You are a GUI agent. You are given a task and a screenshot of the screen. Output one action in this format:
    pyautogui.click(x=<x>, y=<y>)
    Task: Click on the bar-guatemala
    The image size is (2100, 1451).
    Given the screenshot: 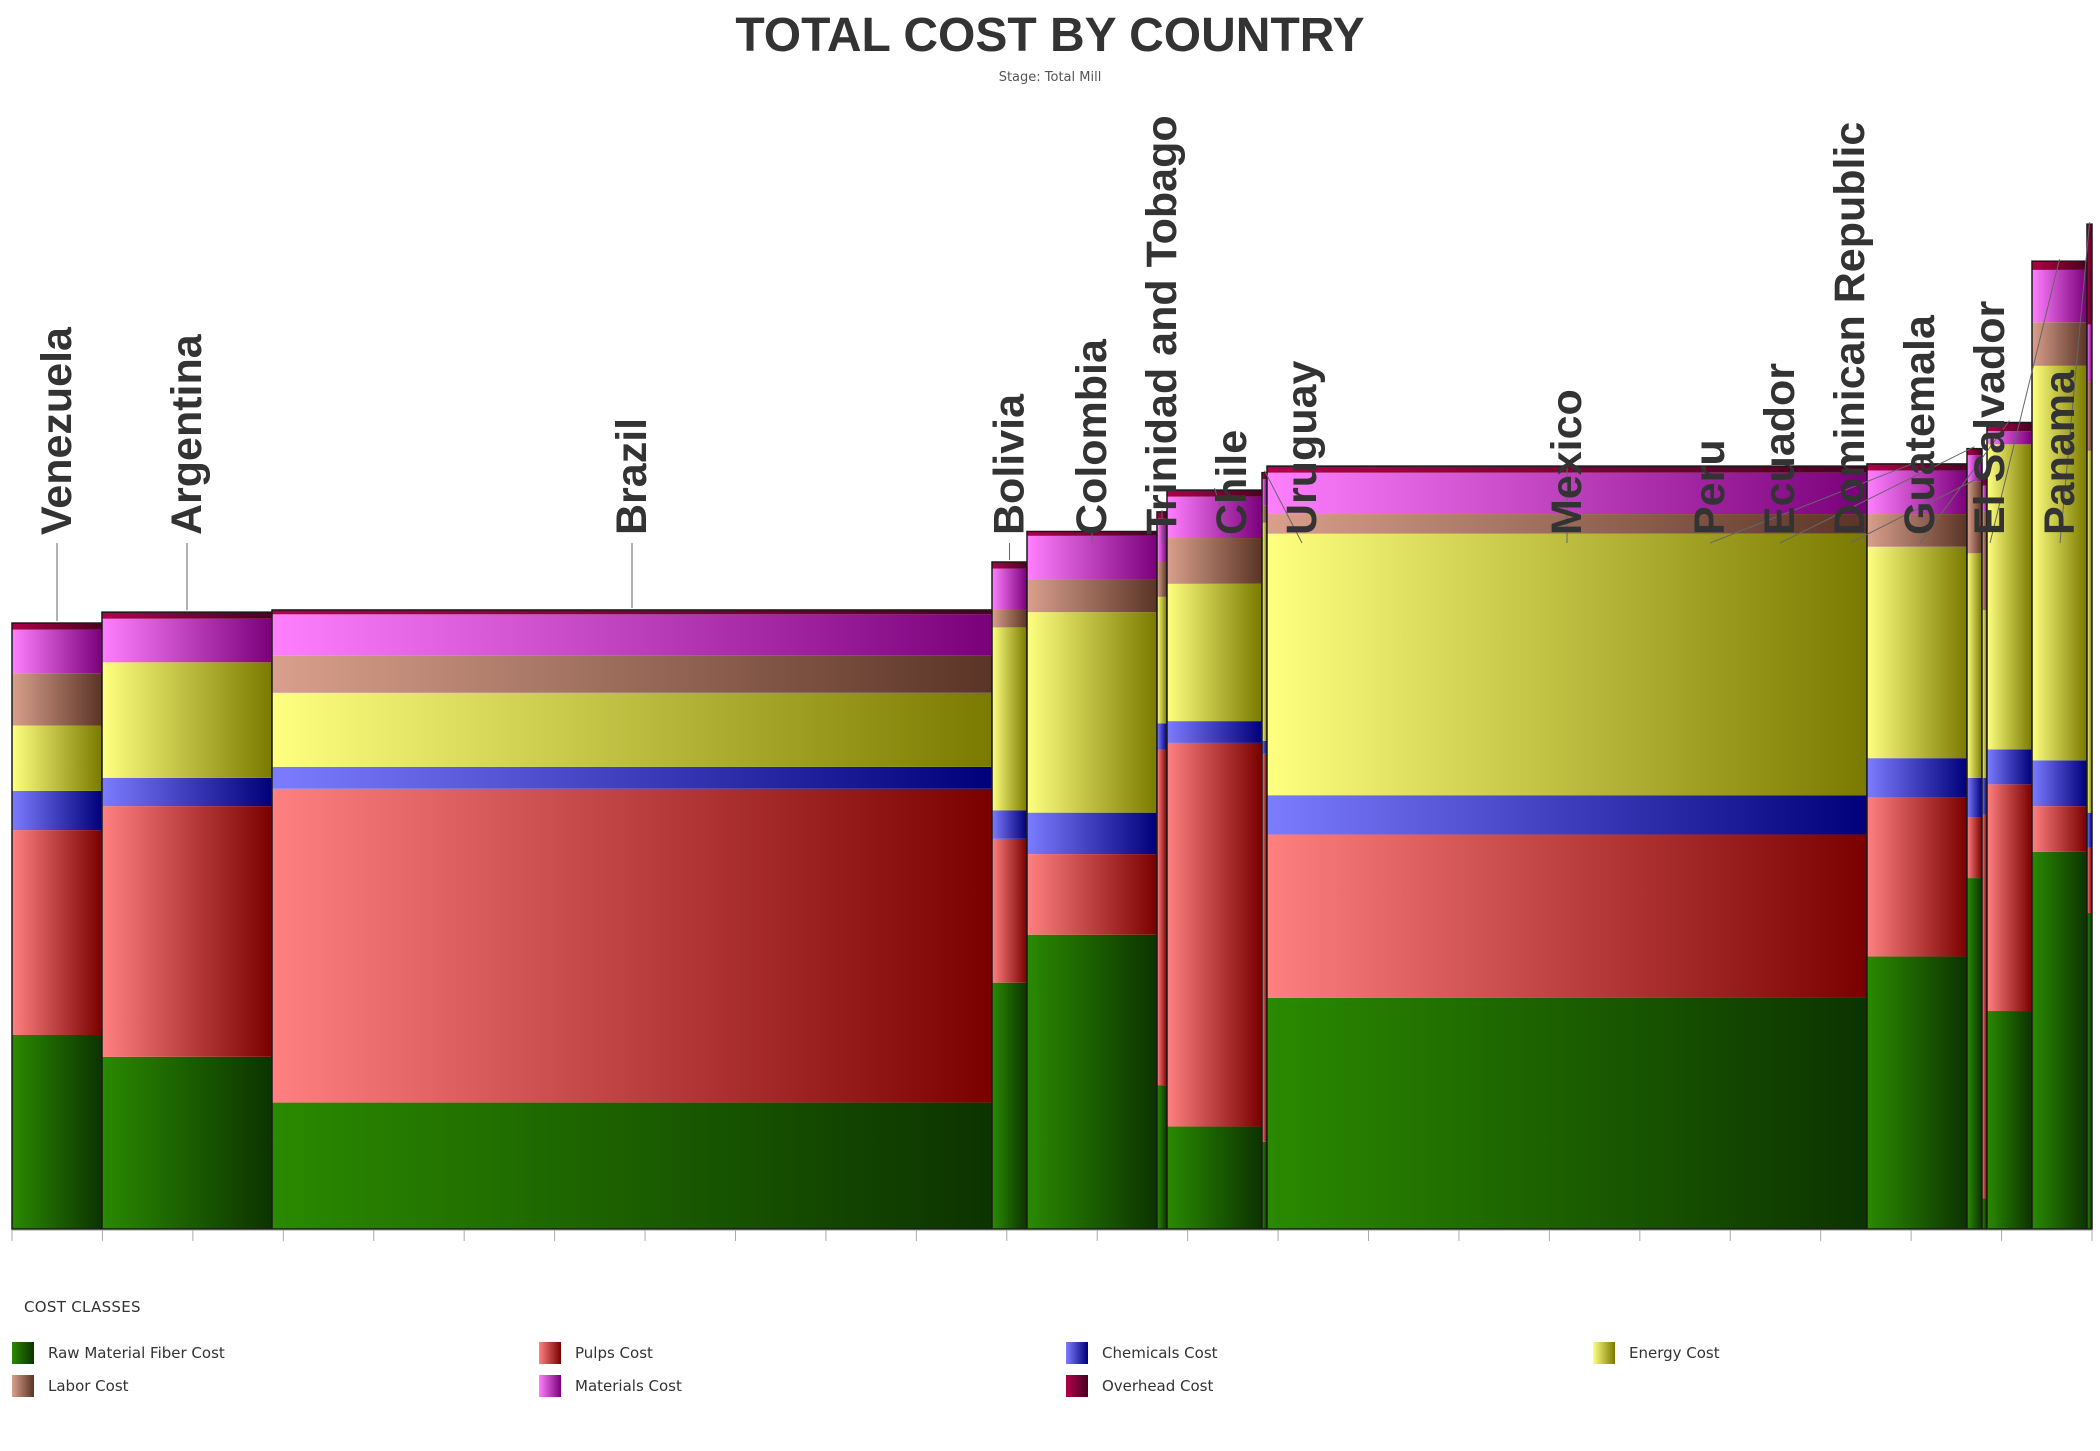 What is the action you would take?
    pyautogui.click(x=2009, y=825)
    